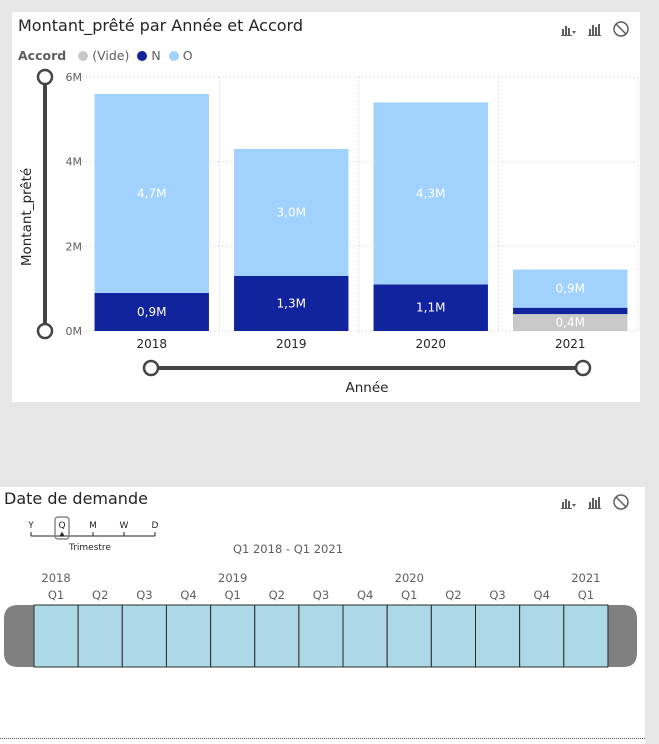  Describe the element at coordinates (583, 368) in the screenshot. I see `x-zoom-handle-right` at that location.